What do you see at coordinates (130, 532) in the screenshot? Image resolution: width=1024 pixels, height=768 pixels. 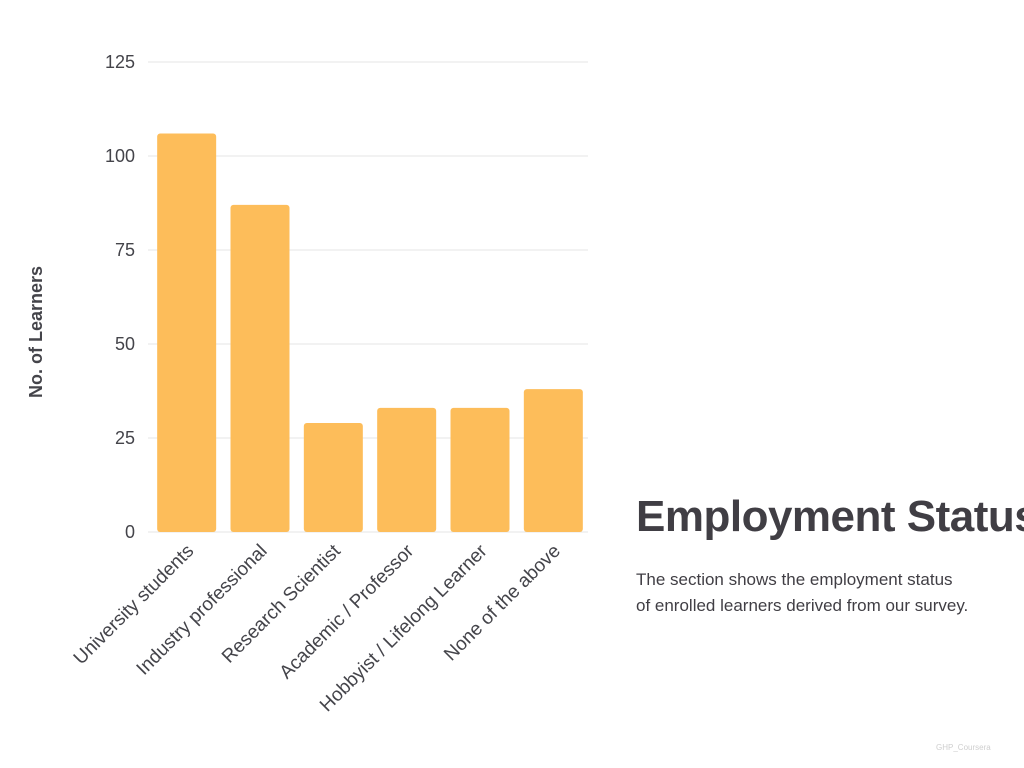 I see `y-tick-label: 0` at bounding box center [130, 532].